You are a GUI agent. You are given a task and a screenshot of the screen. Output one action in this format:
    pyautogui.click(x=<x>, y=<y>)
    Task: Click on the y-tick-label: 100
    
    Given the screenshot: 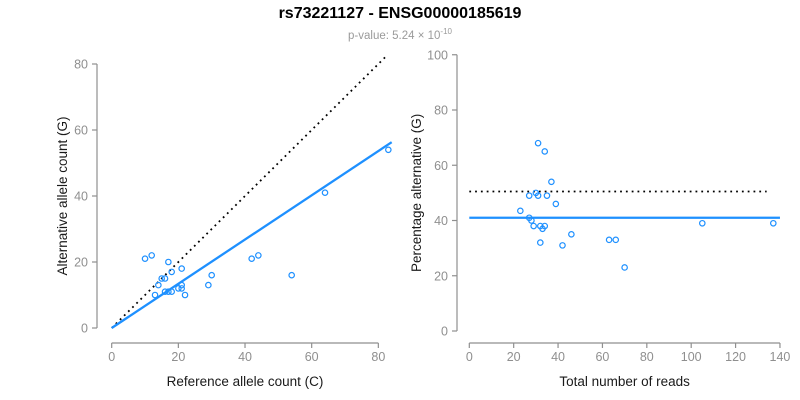 What is the action you would take?
    pyautogui.click(x=437, y=55)
    